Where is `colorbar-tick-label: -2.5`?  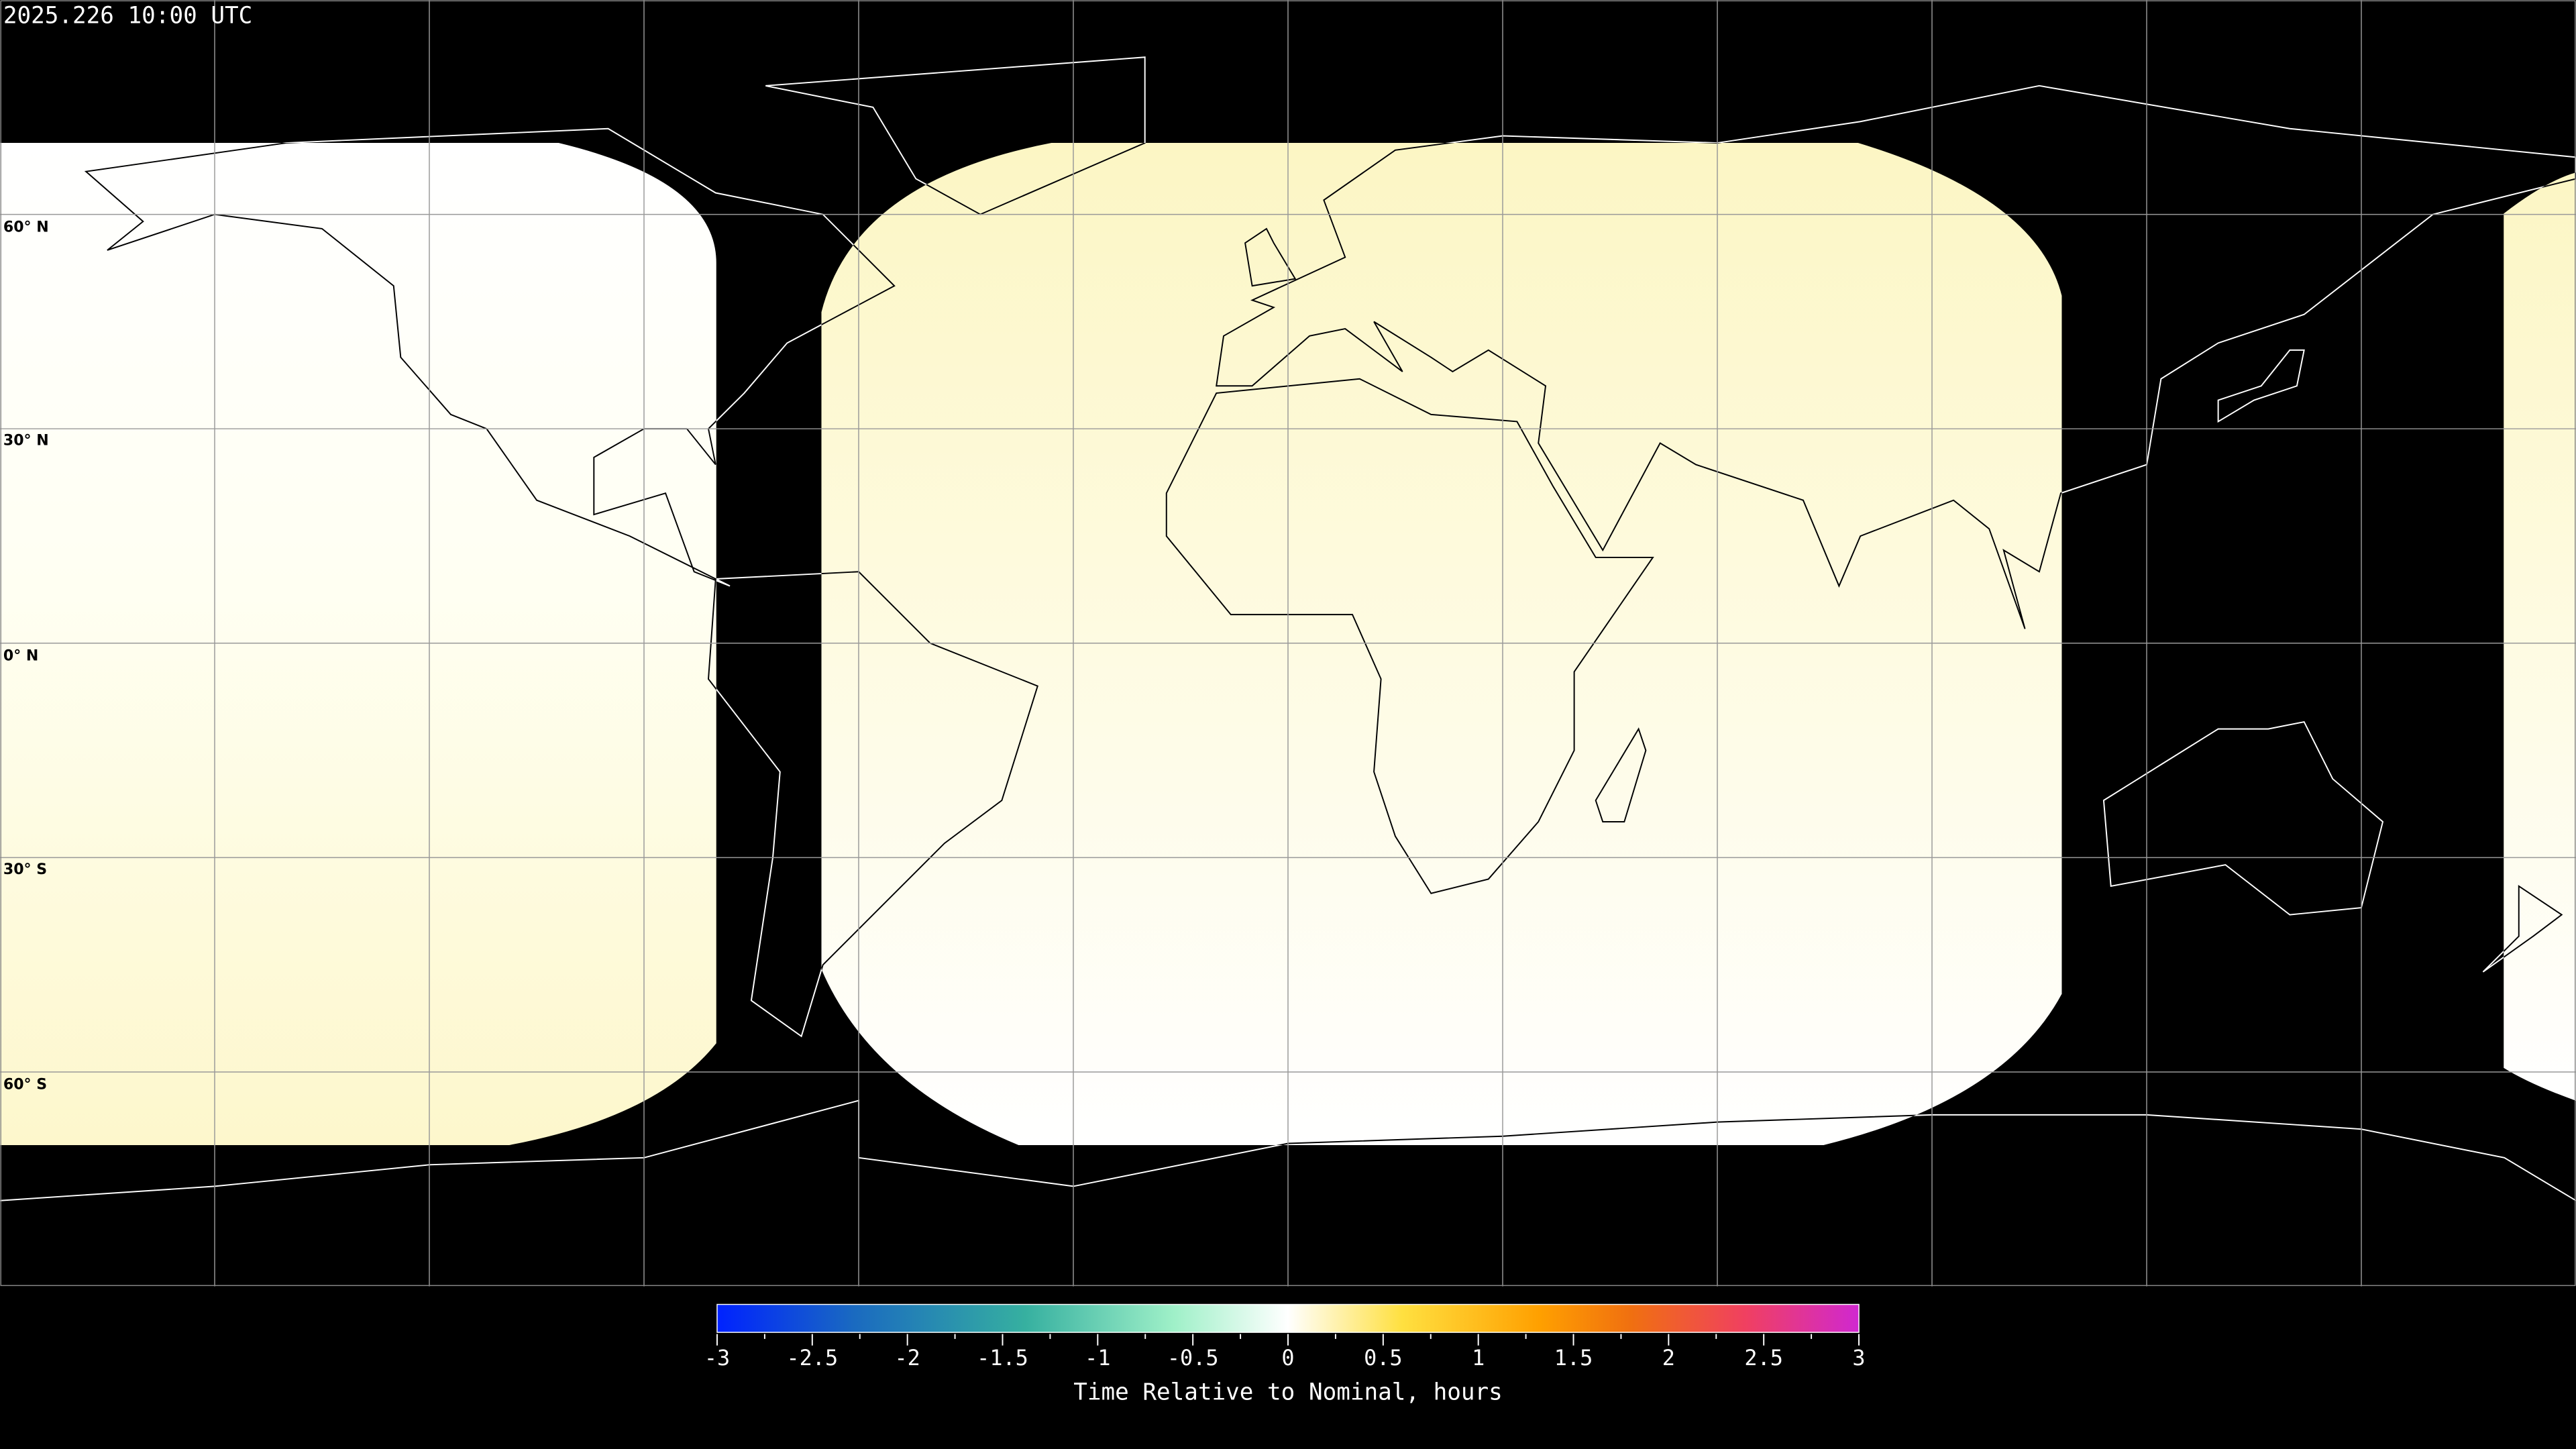 colorbar-tick-label: -2.5 is located at coordinates (812, 1358).